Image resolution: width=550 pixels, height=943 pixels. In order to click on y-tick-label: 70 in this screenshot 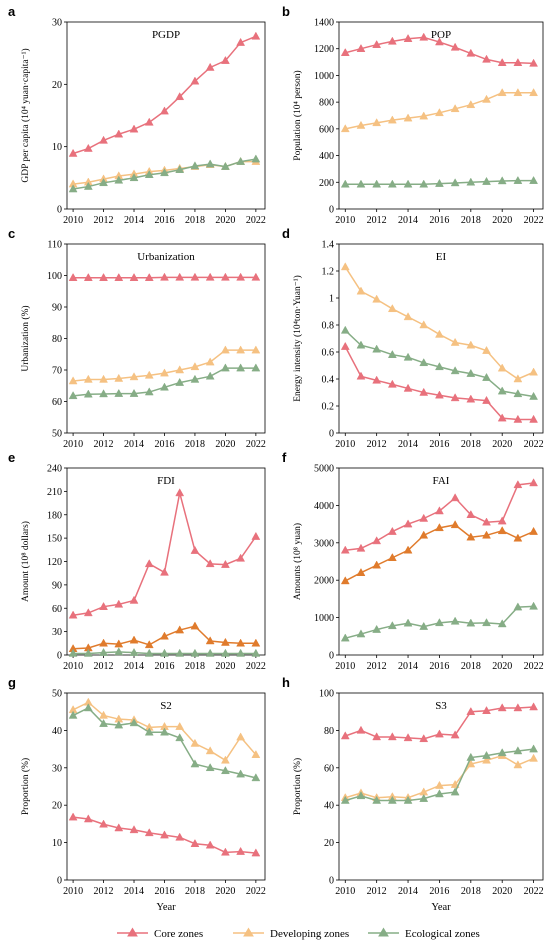, I will do `click(57, 371)`.